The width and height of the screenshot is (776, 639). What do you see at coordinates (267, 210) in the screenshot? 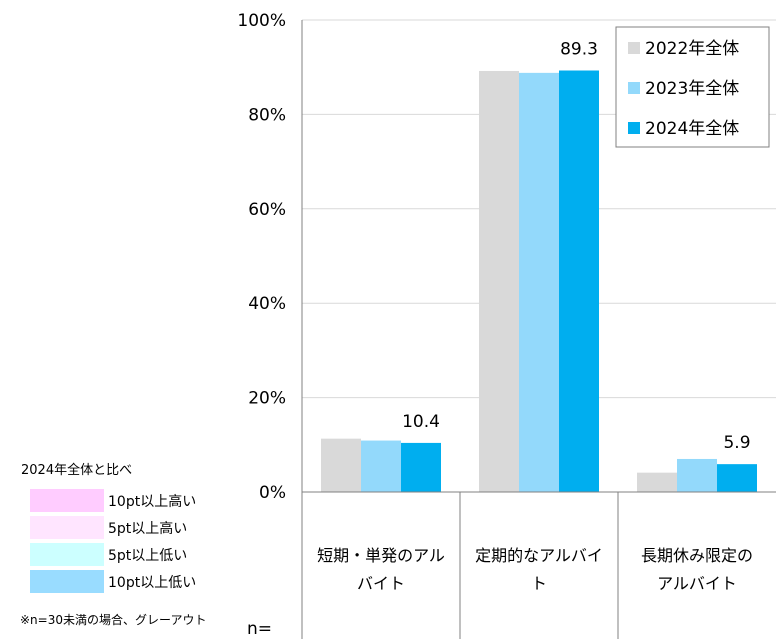
I see `y-tick-label: 60%` at bounding box center [267, 210].